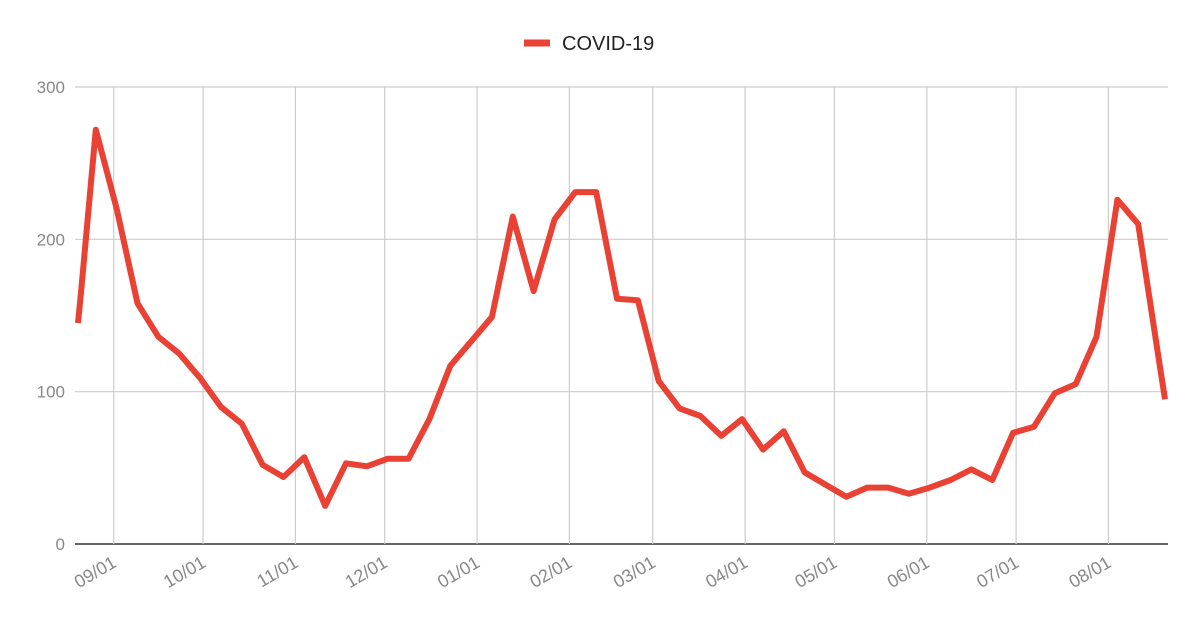  Describe the element at coordinates (278, 571) in the screenshot. I see `x-tick-label-11-01: 11/01` at that location.